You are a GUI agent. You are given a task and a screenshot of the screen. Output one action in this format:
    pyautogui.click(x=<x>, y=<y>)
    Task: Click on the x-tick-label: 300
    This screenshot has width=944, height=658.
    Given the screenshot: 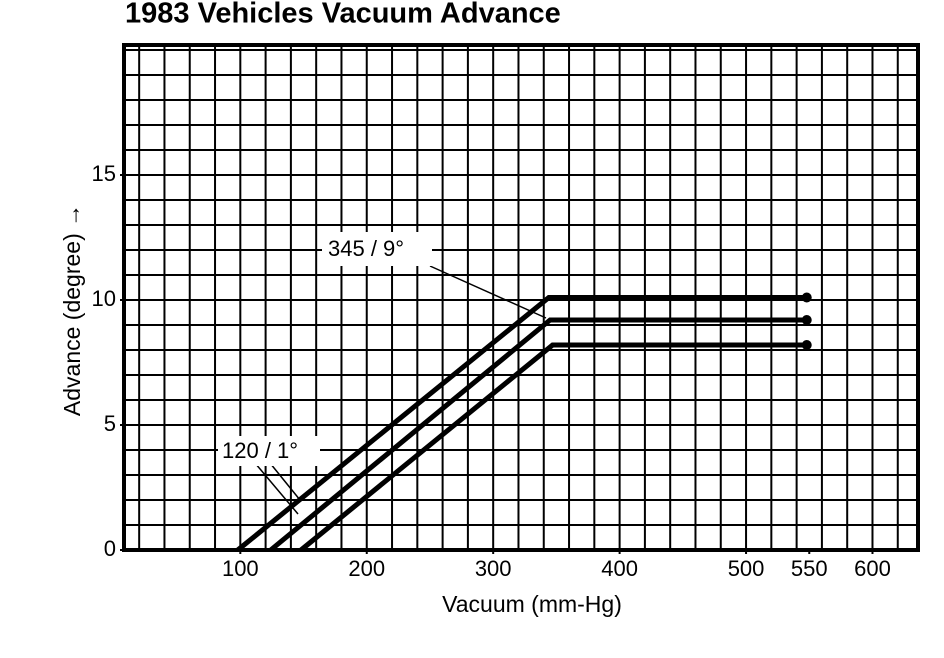 What is the action you would take?
    pyautogui.click(x=493, y=568)
    